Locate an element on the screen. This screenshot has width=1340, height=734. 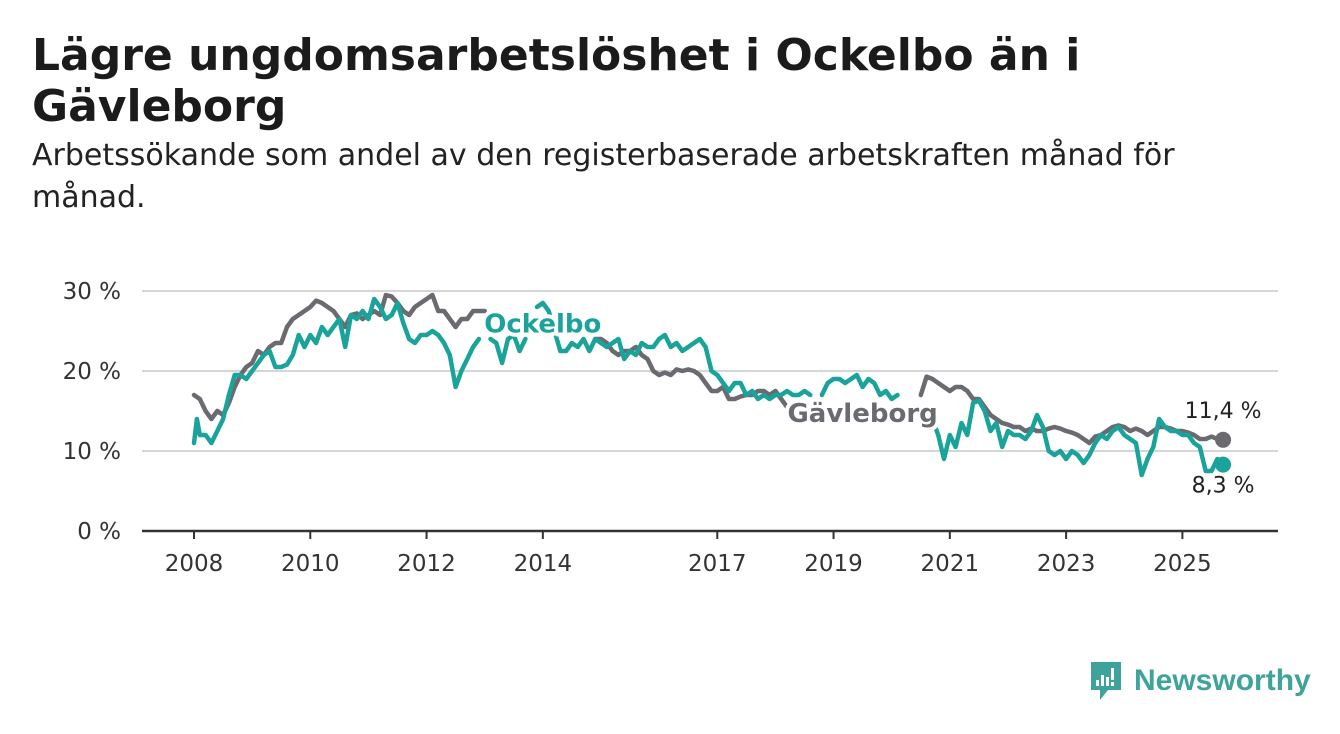
end-point-gävleborg is located at coordinates (1223, 439).